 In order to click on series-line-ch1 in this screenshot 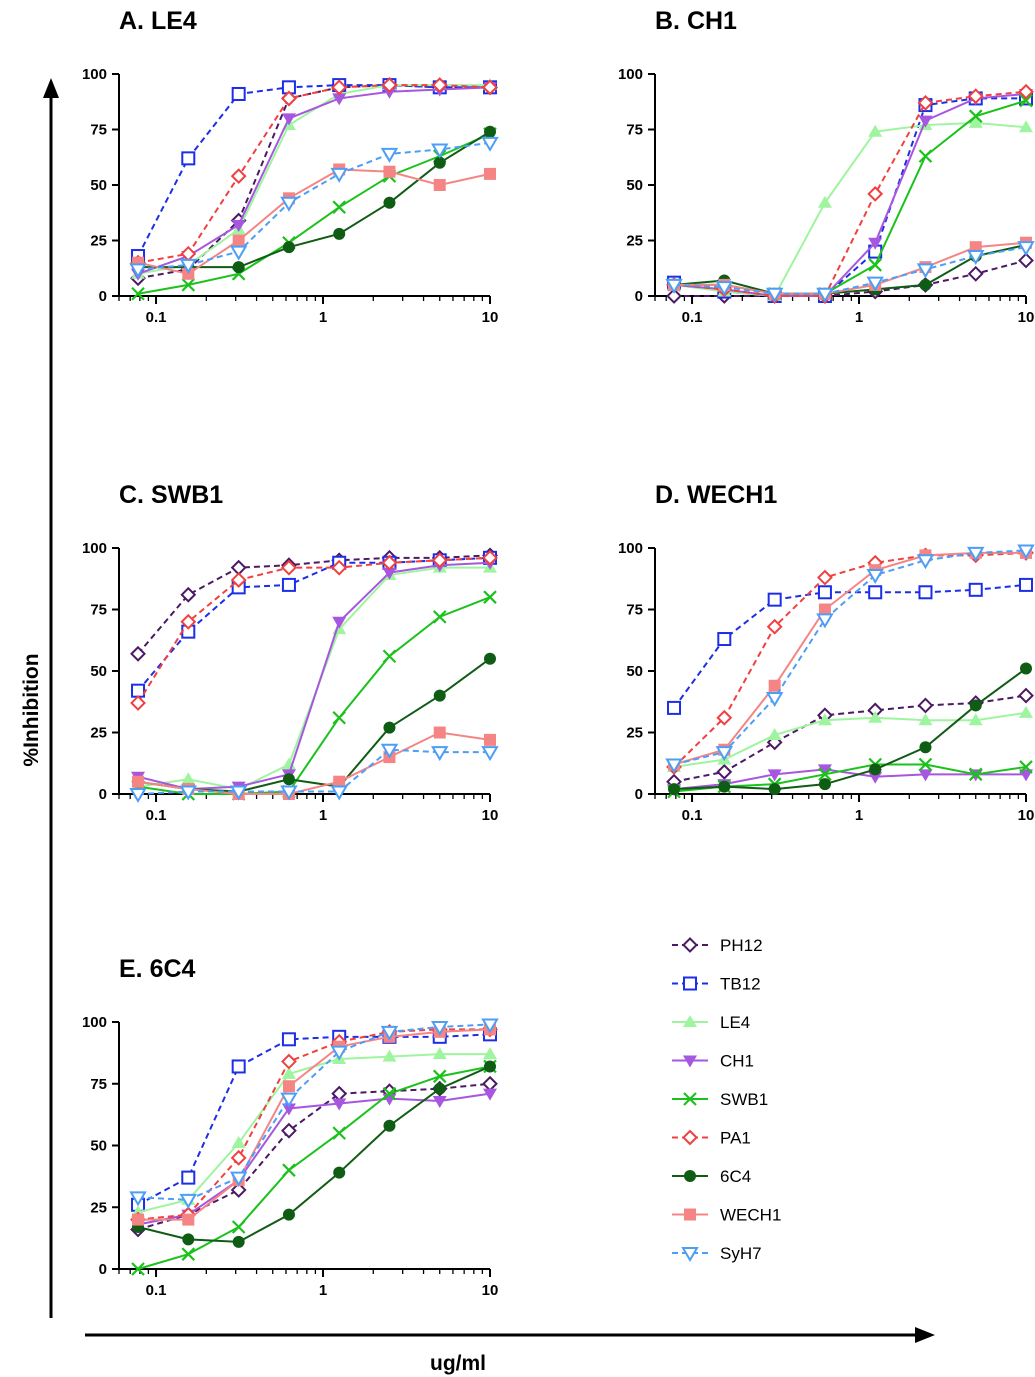, I will do `click(850, 194)`.